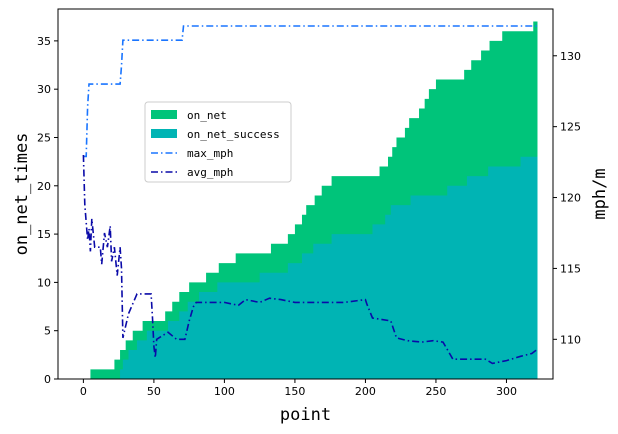  I want to click on x-tick-label: 300, so click(506, 391).